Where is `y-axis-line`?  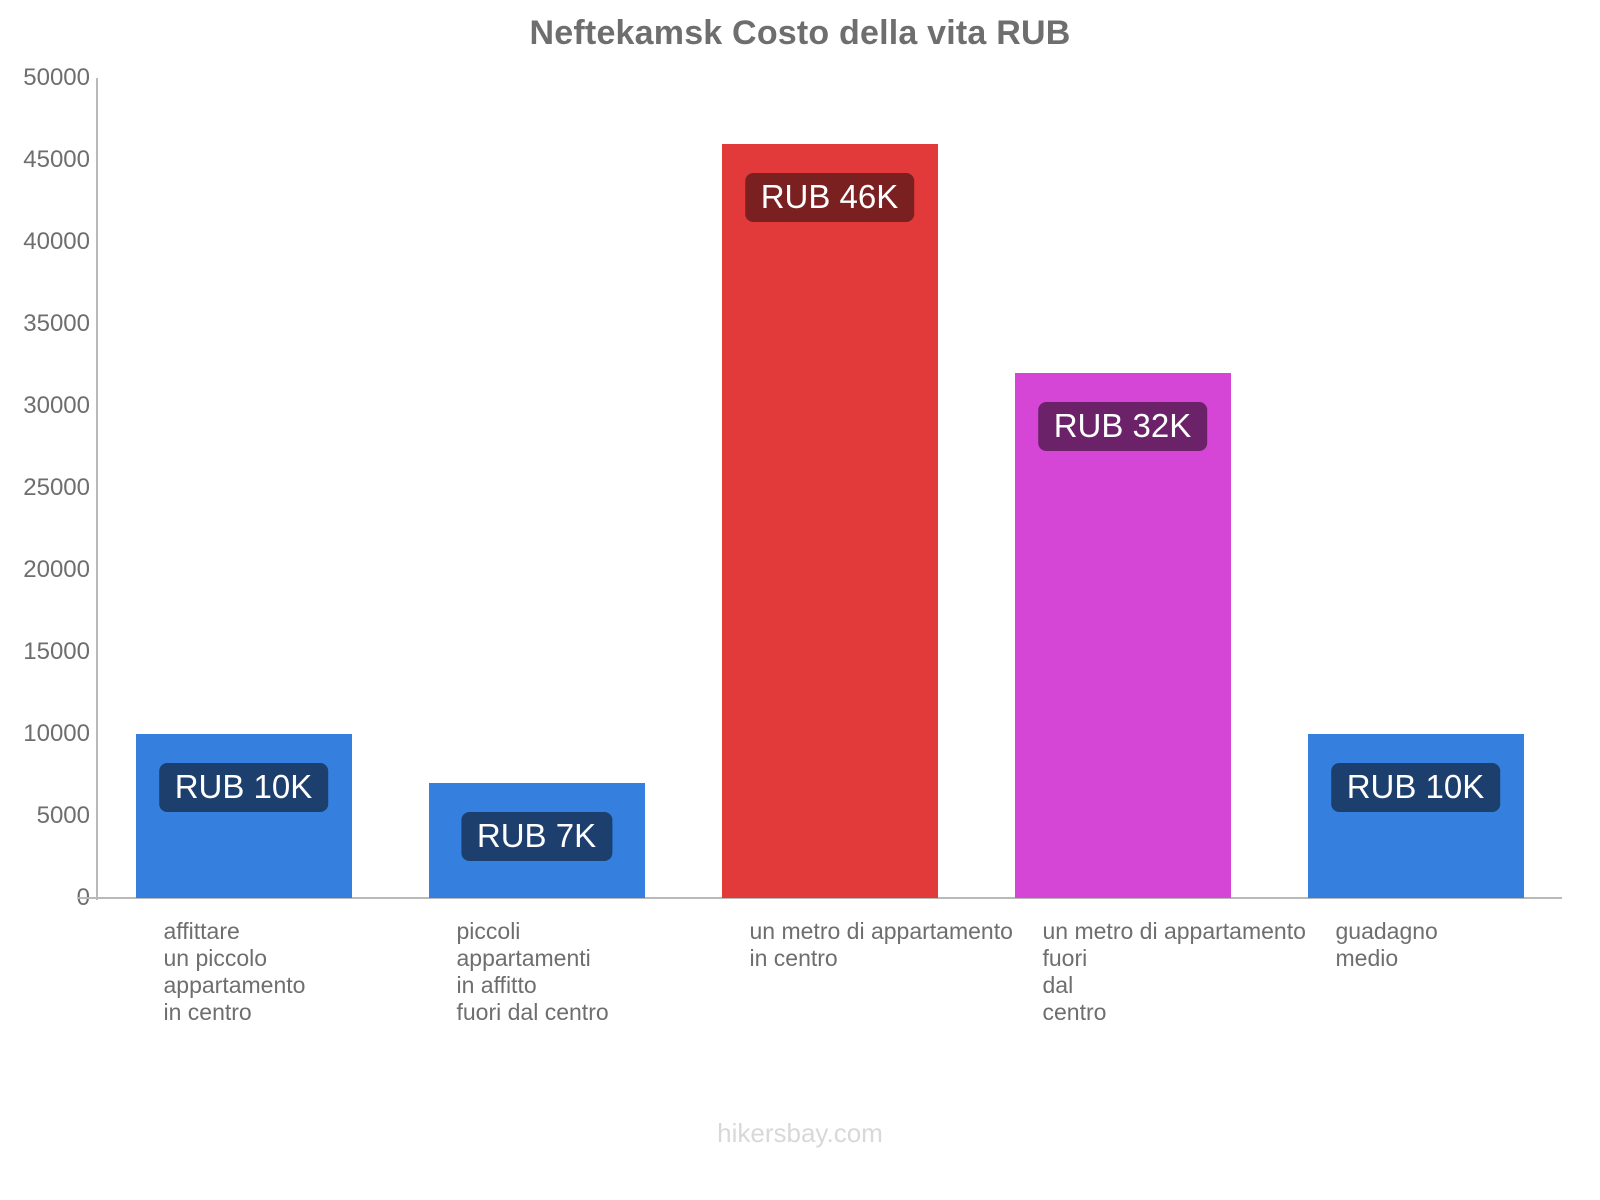
y-axis-line is located at coordinates (97, 489).